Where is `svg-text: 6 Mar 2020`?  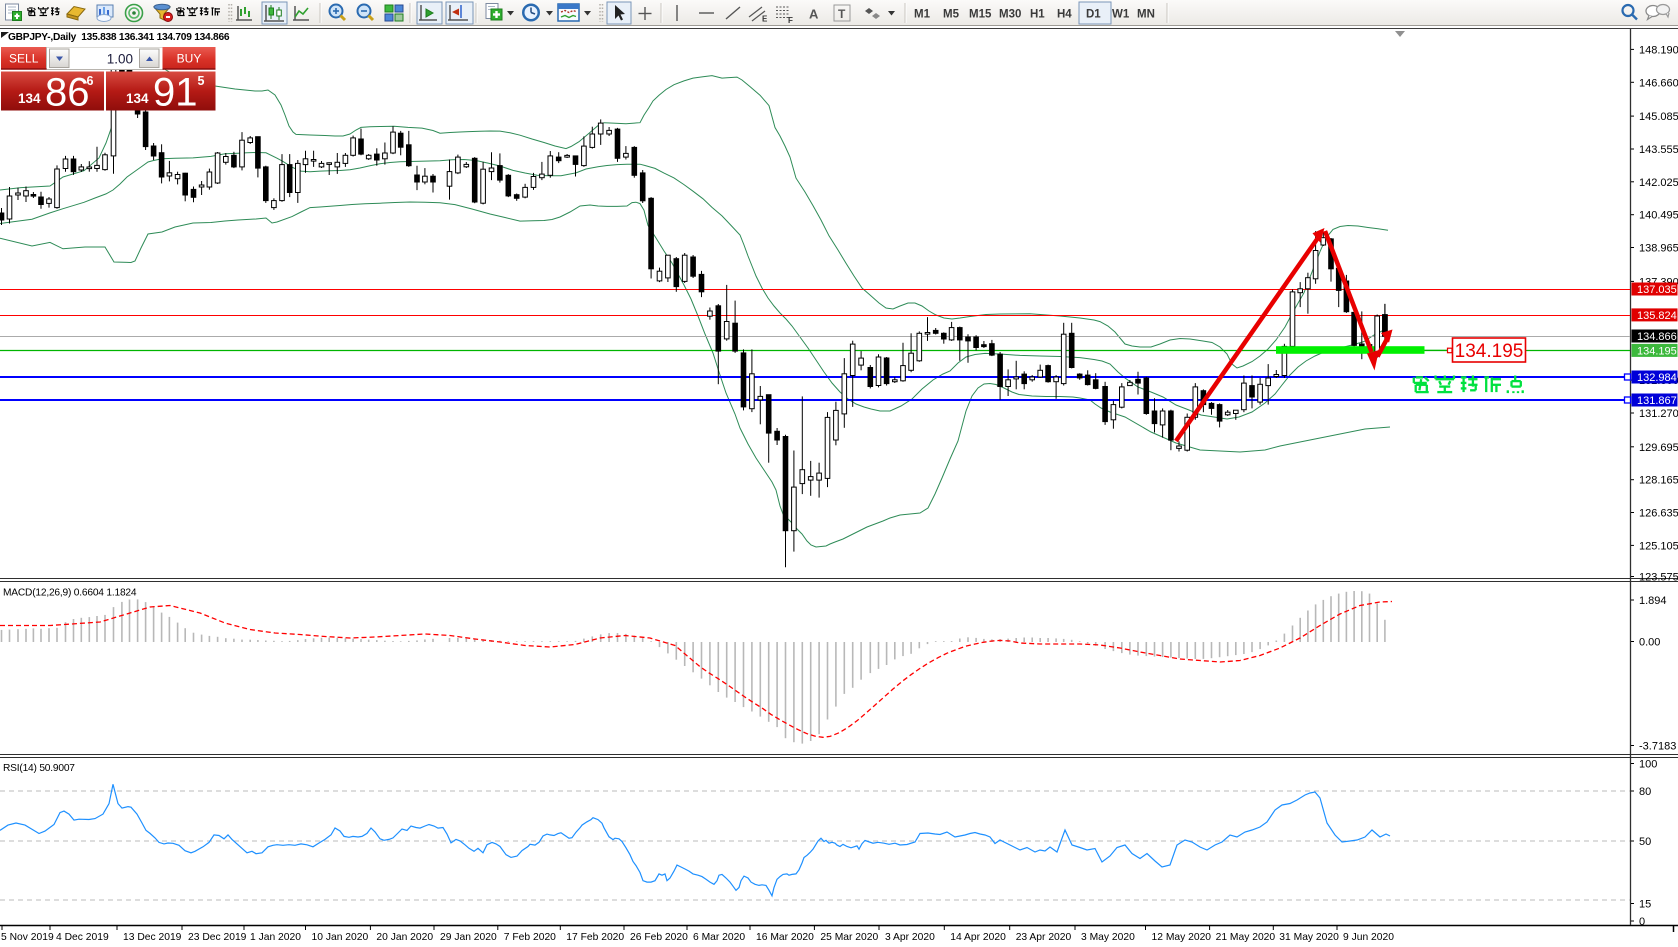 svg-text: 6 Mar 2020 is located at coordinates (719, 937).